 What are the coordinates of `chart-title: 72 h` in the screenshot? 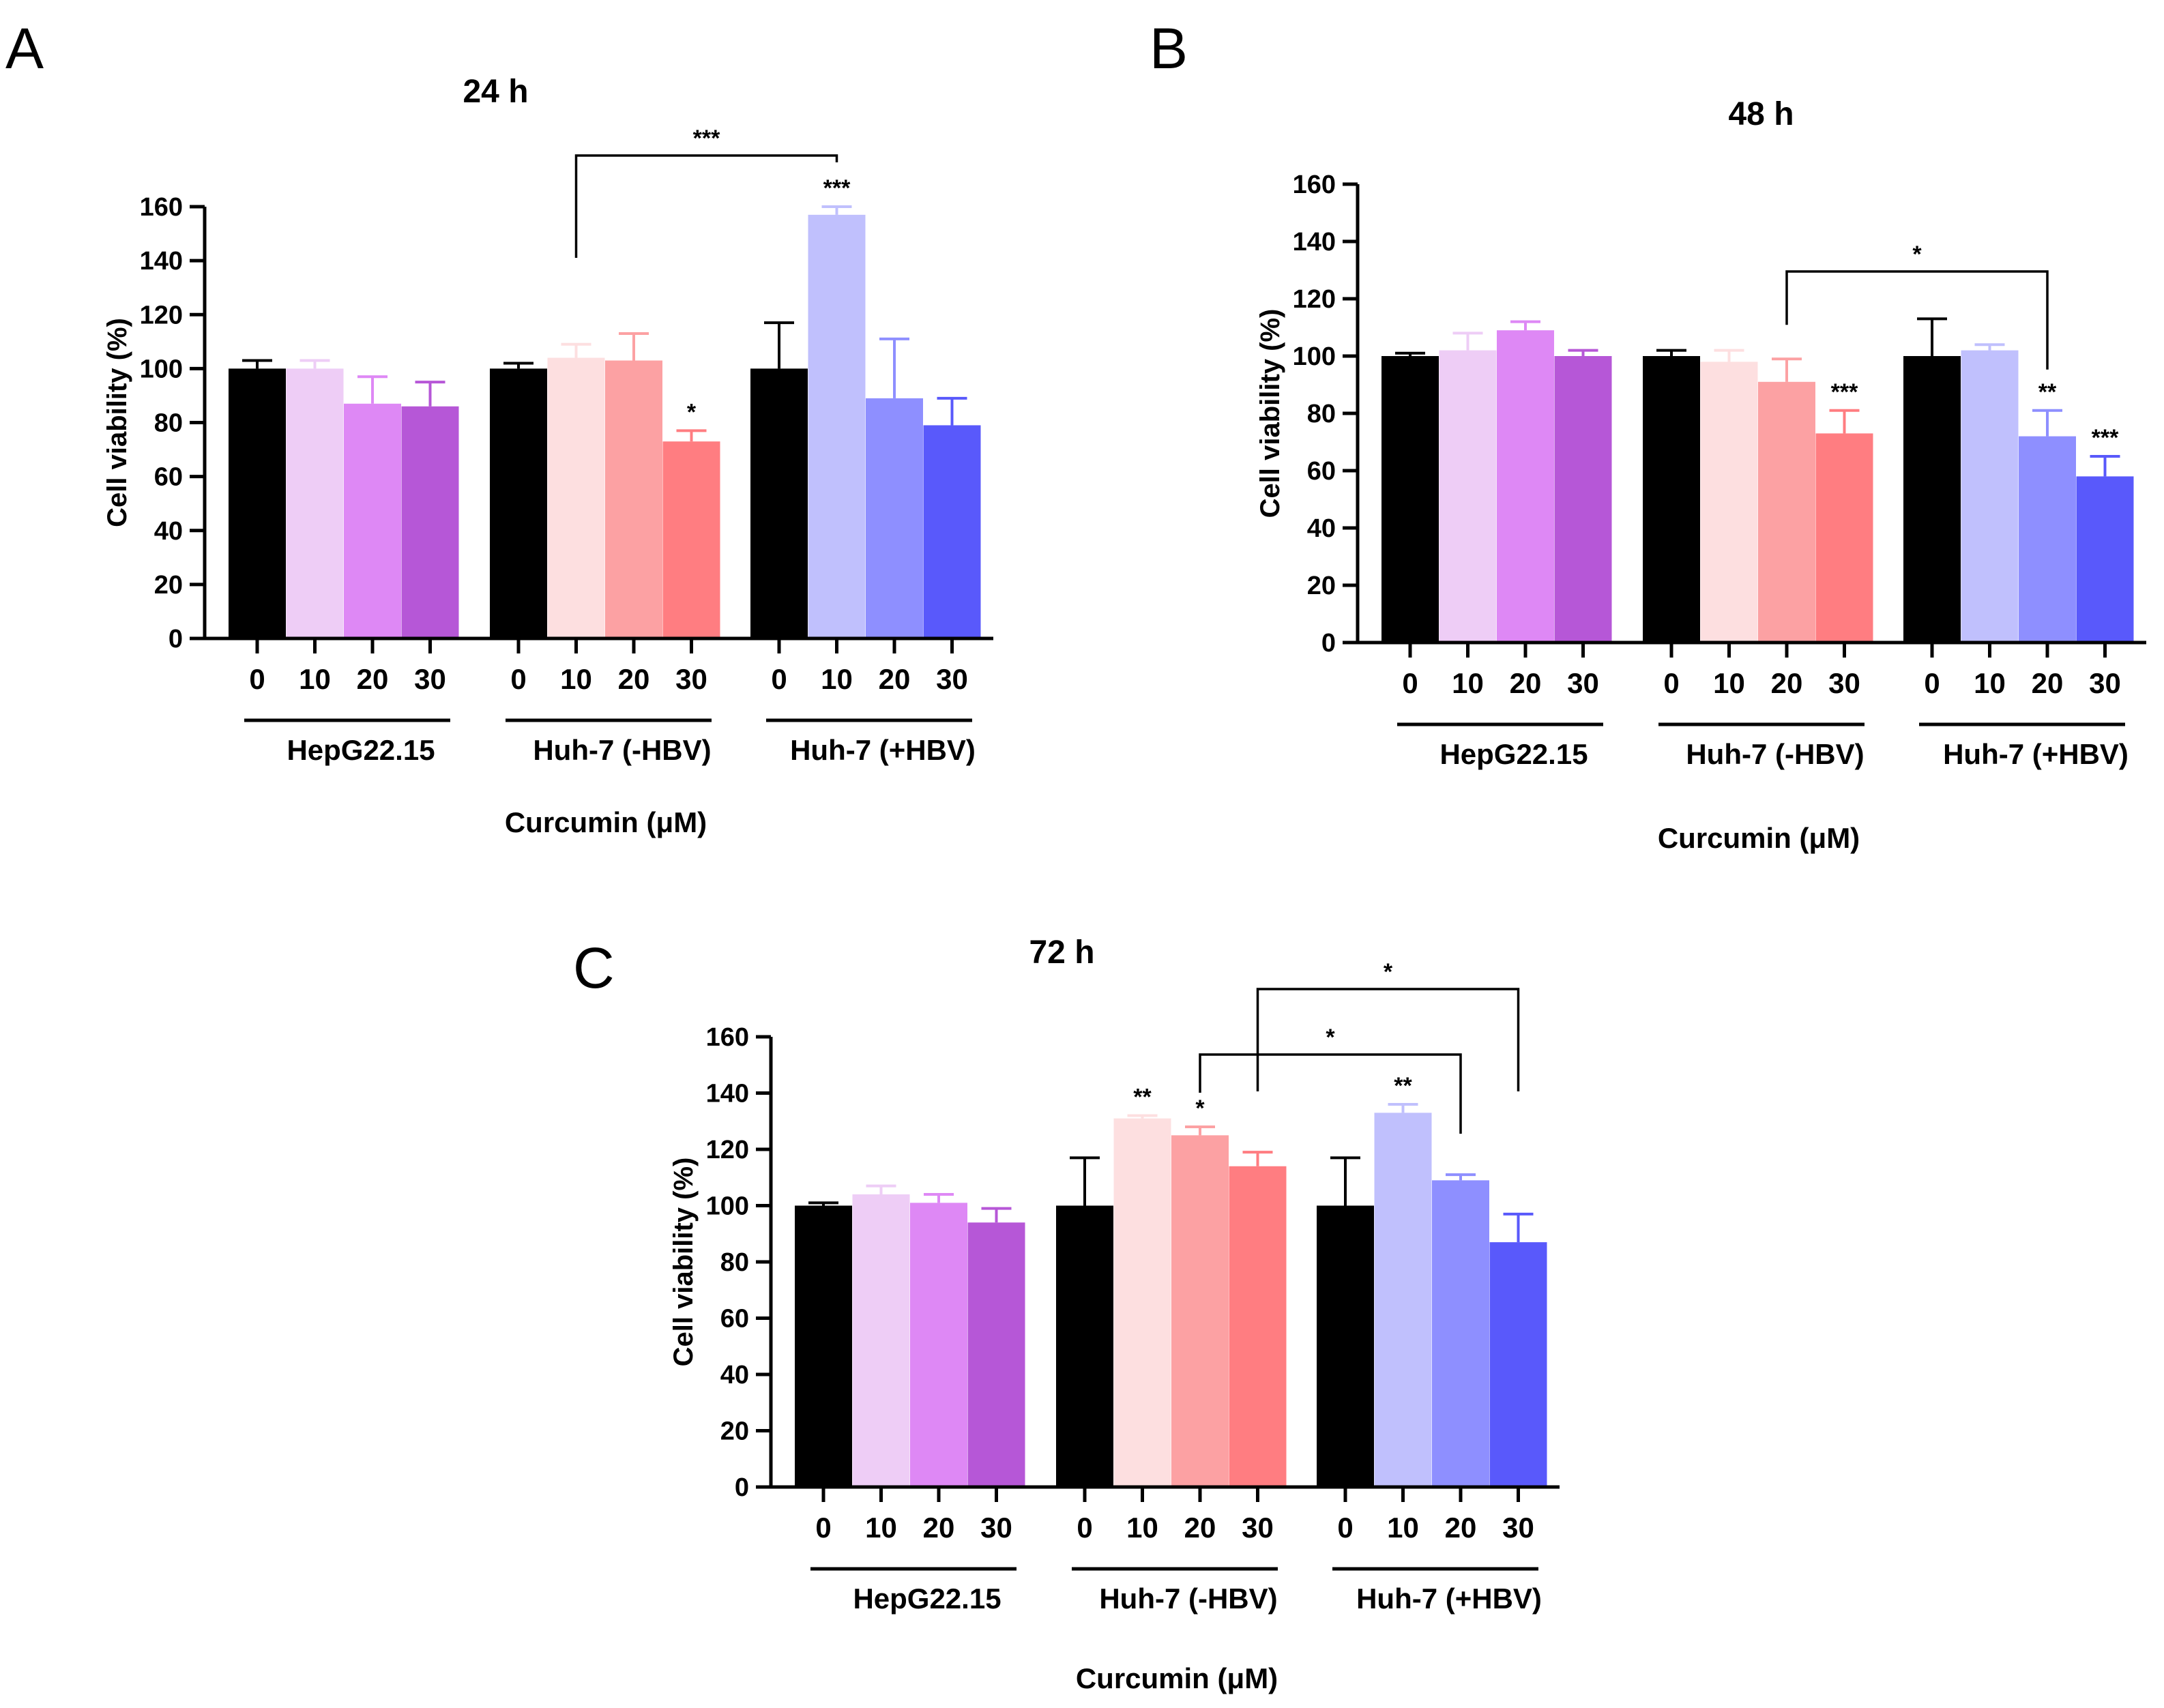 It's located at (1061, 953).